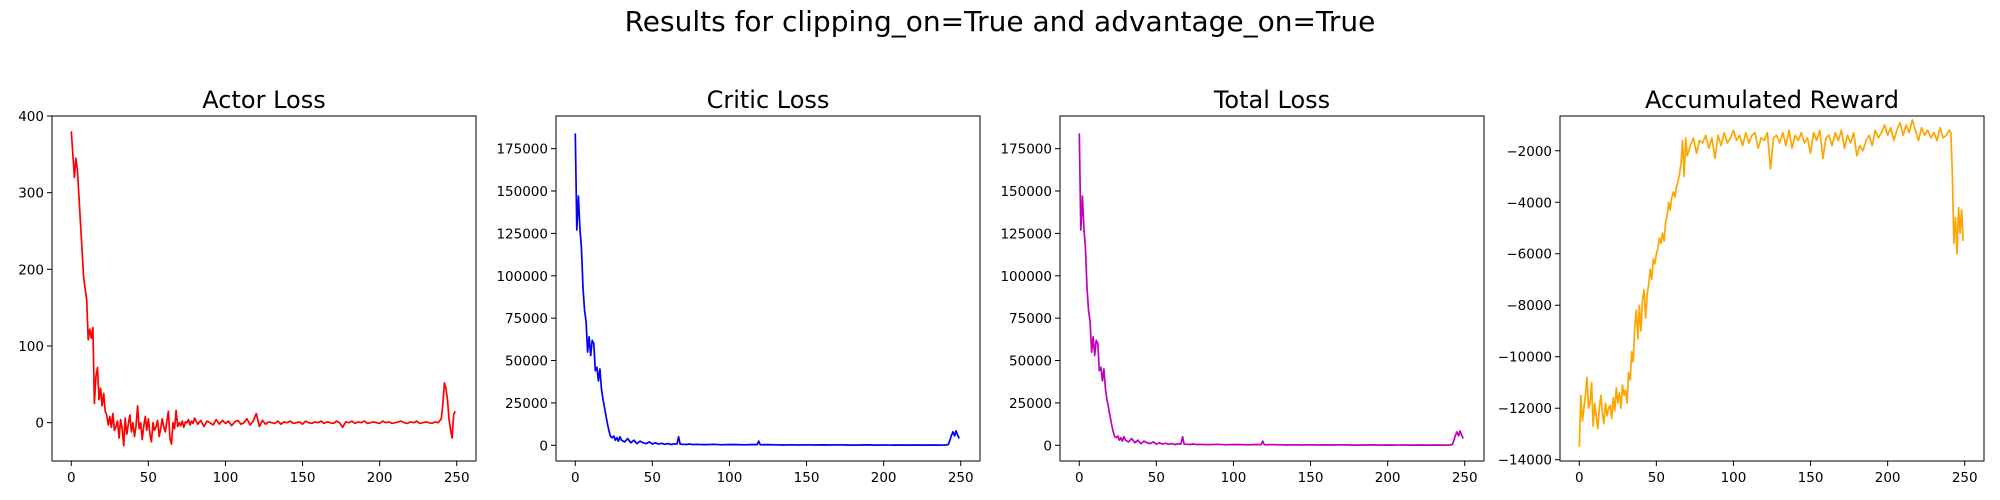 This screenshot has height=500, width=2000. I want to click on axes-title: Critic Loss, so click(768, 100).